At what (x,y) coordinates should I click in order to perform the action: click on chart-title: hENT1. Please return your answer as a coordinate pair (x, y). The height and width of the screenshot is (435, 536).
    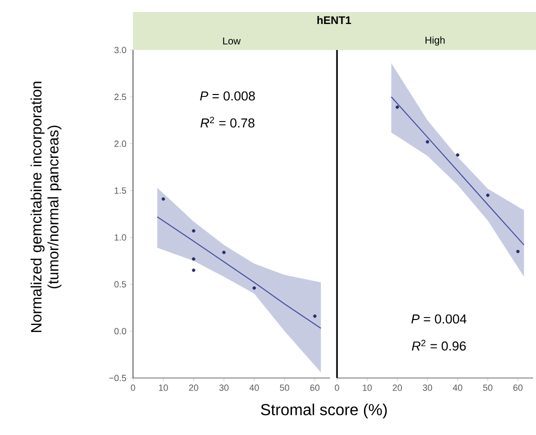
    Looking at the image, I should click on (334, 20).